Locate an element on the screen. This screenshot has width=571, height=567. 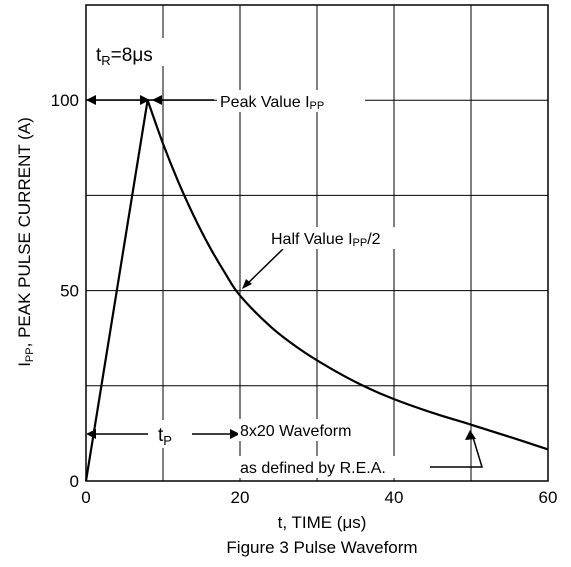
rise-label-bg is located at coordinates (132, 52).